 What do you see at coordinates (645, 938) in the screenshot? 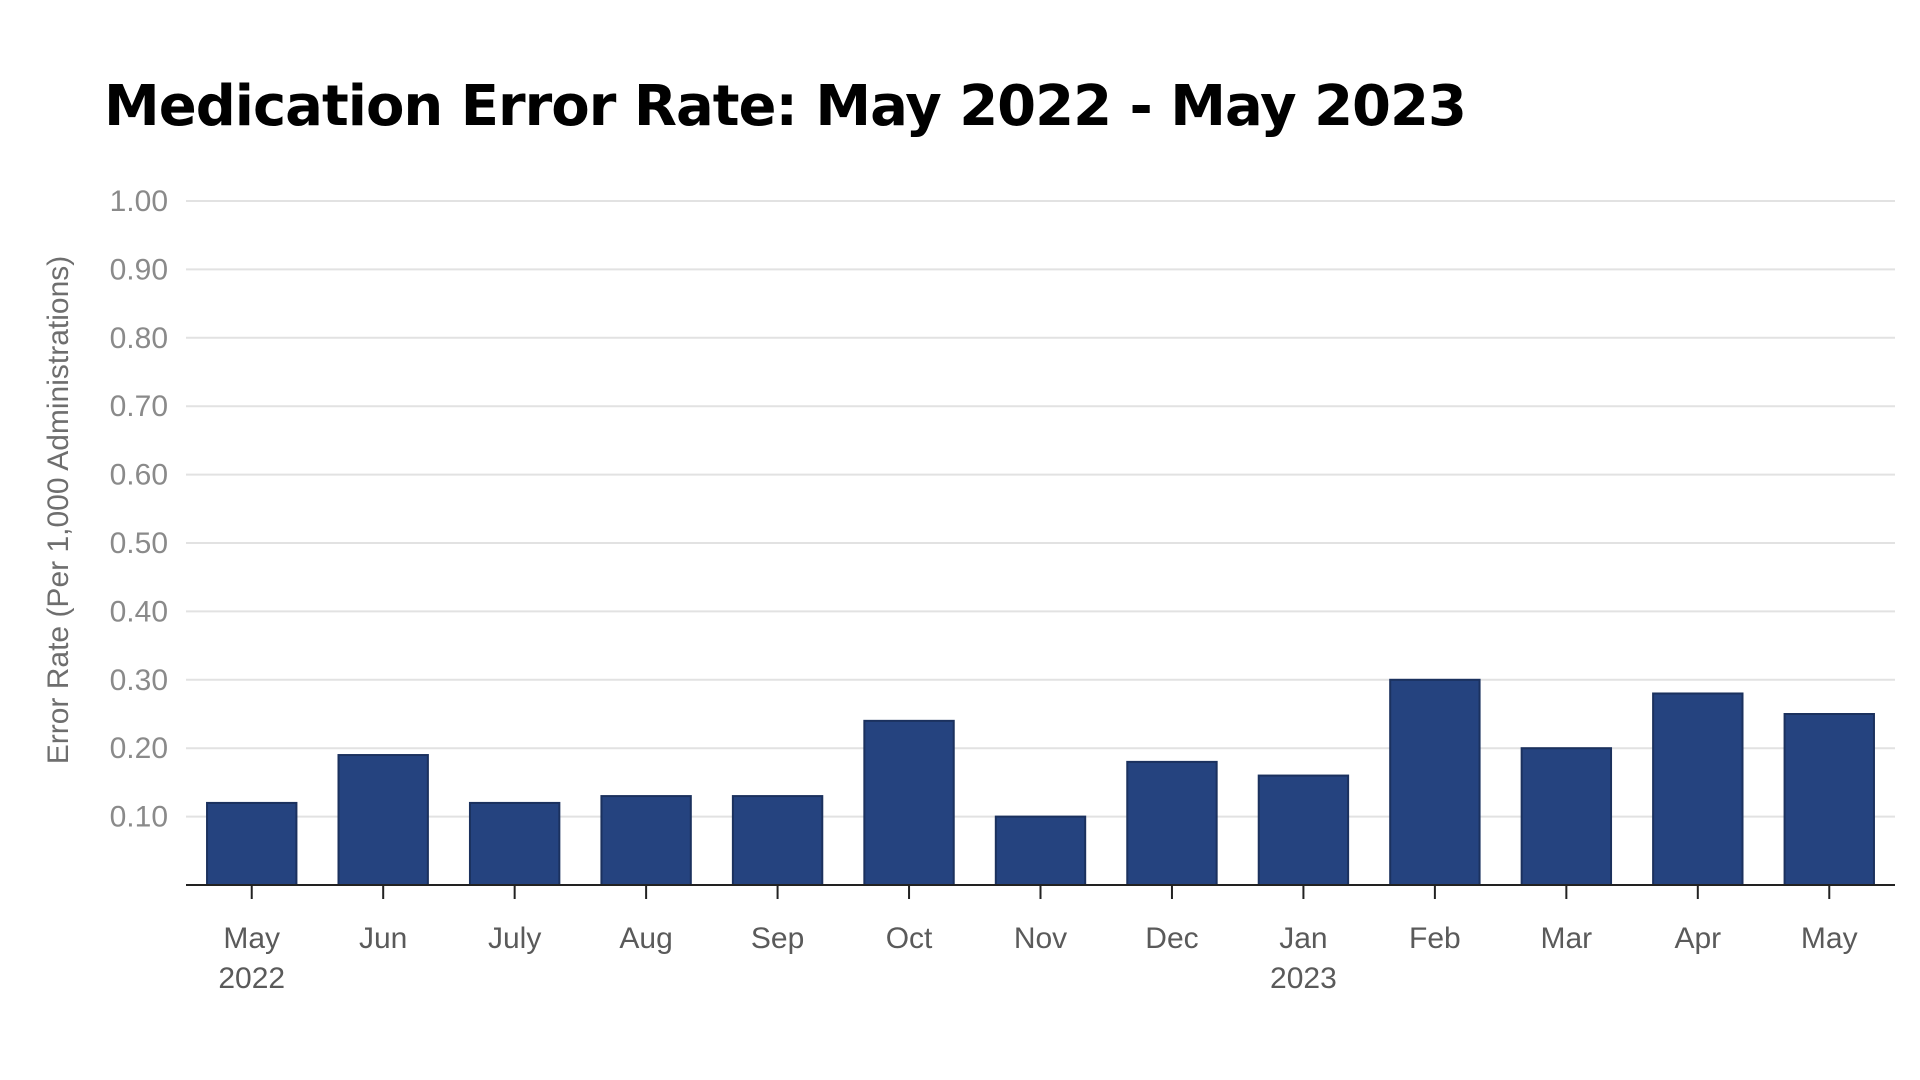
I see `x-tick-label: Aug` at bounding box center [645, 938].